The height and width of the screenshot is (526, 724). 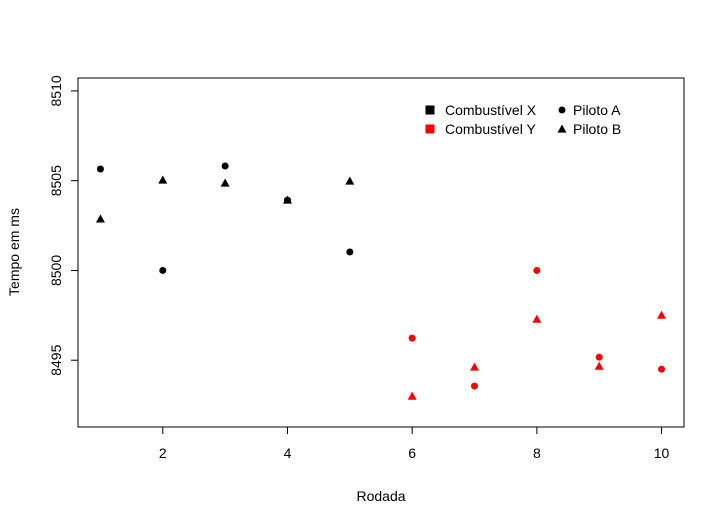 I want to click on x-tick-label: 4, so click(x=288, y=453).